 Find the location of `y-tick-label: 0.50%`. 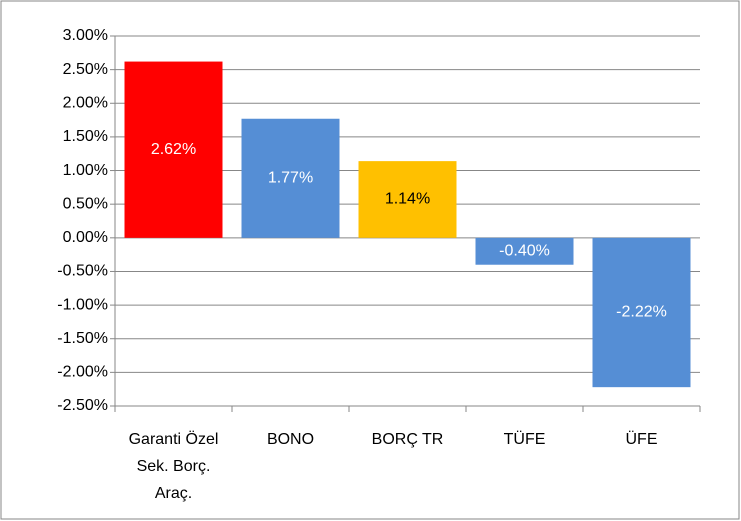

y-tick-label: 0.50% is located at coordinates (85, 203).